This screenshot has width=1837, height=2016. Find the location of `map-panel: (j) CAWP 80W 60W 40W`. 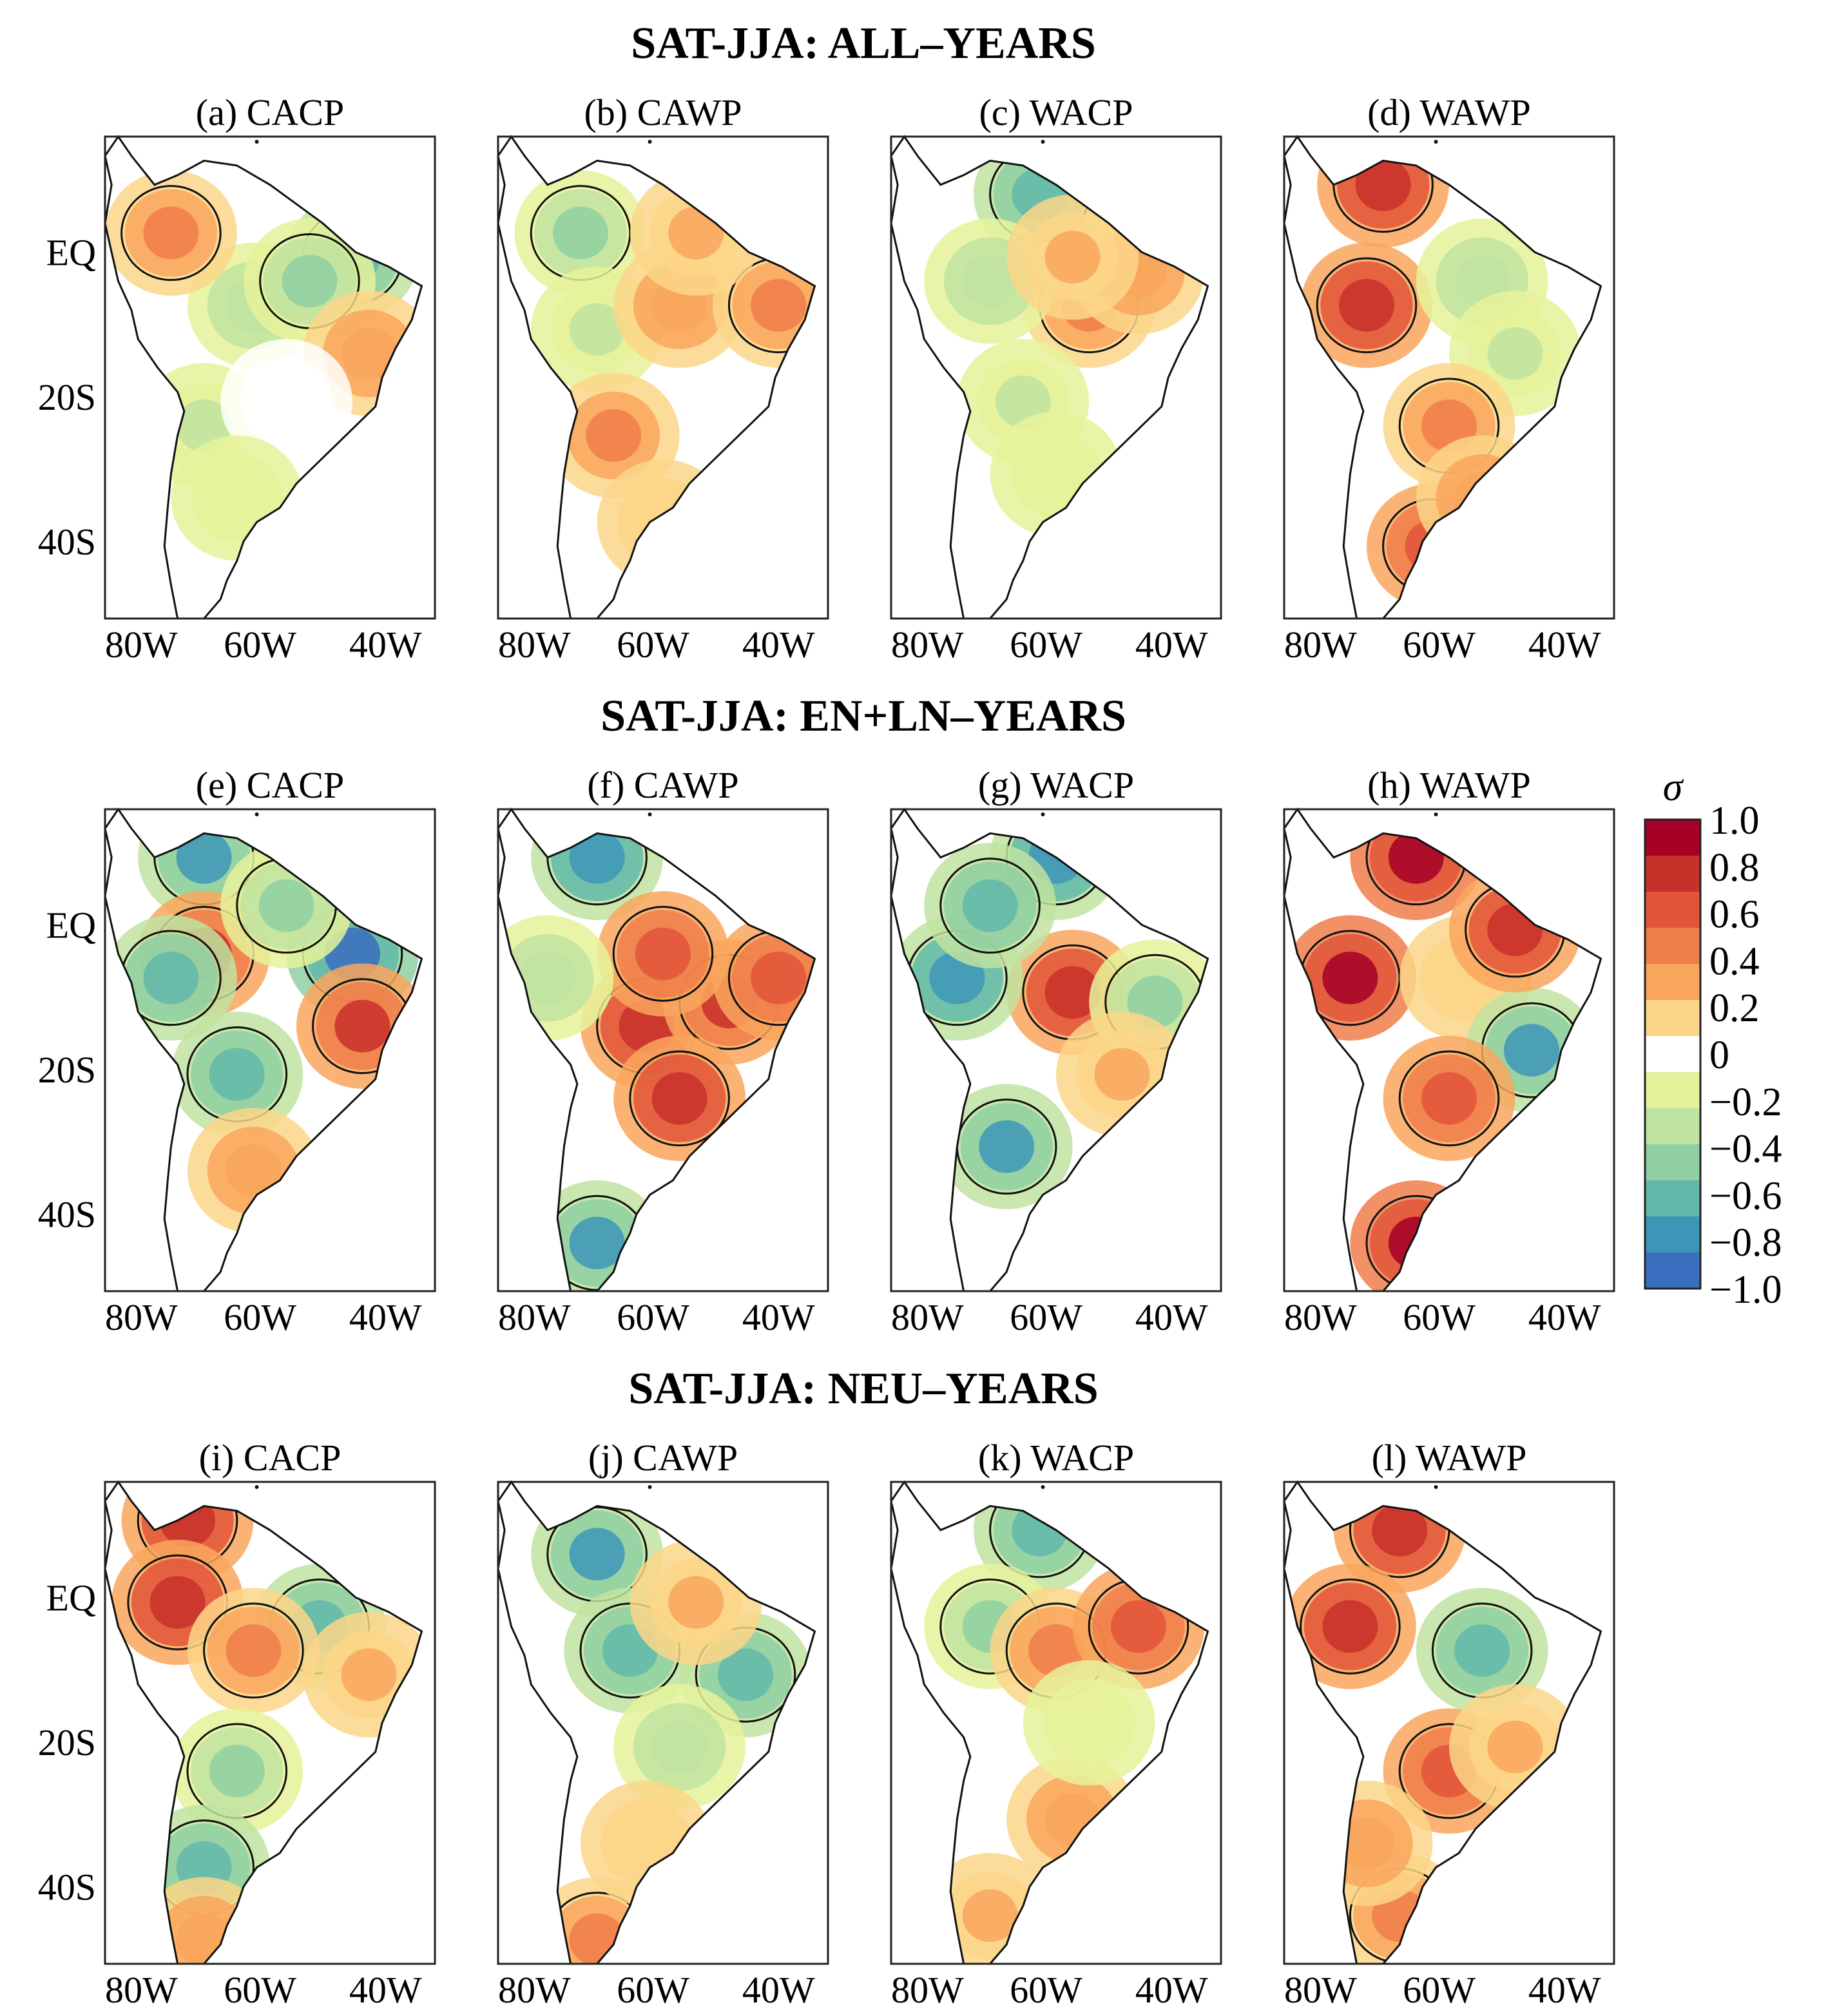

map-panel: (j) CAWP 80W 60W 40W is located at coordinates (663, 1724).